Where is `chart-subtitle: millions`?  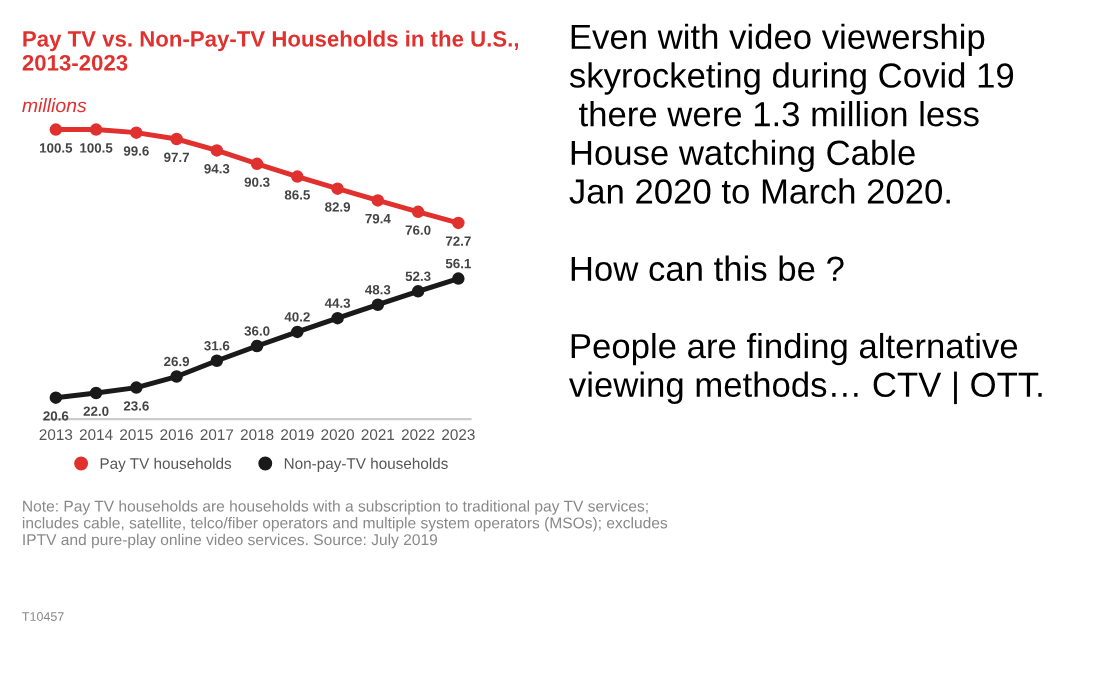
chart-subtitle: millions is located at coordinates (54, 105).